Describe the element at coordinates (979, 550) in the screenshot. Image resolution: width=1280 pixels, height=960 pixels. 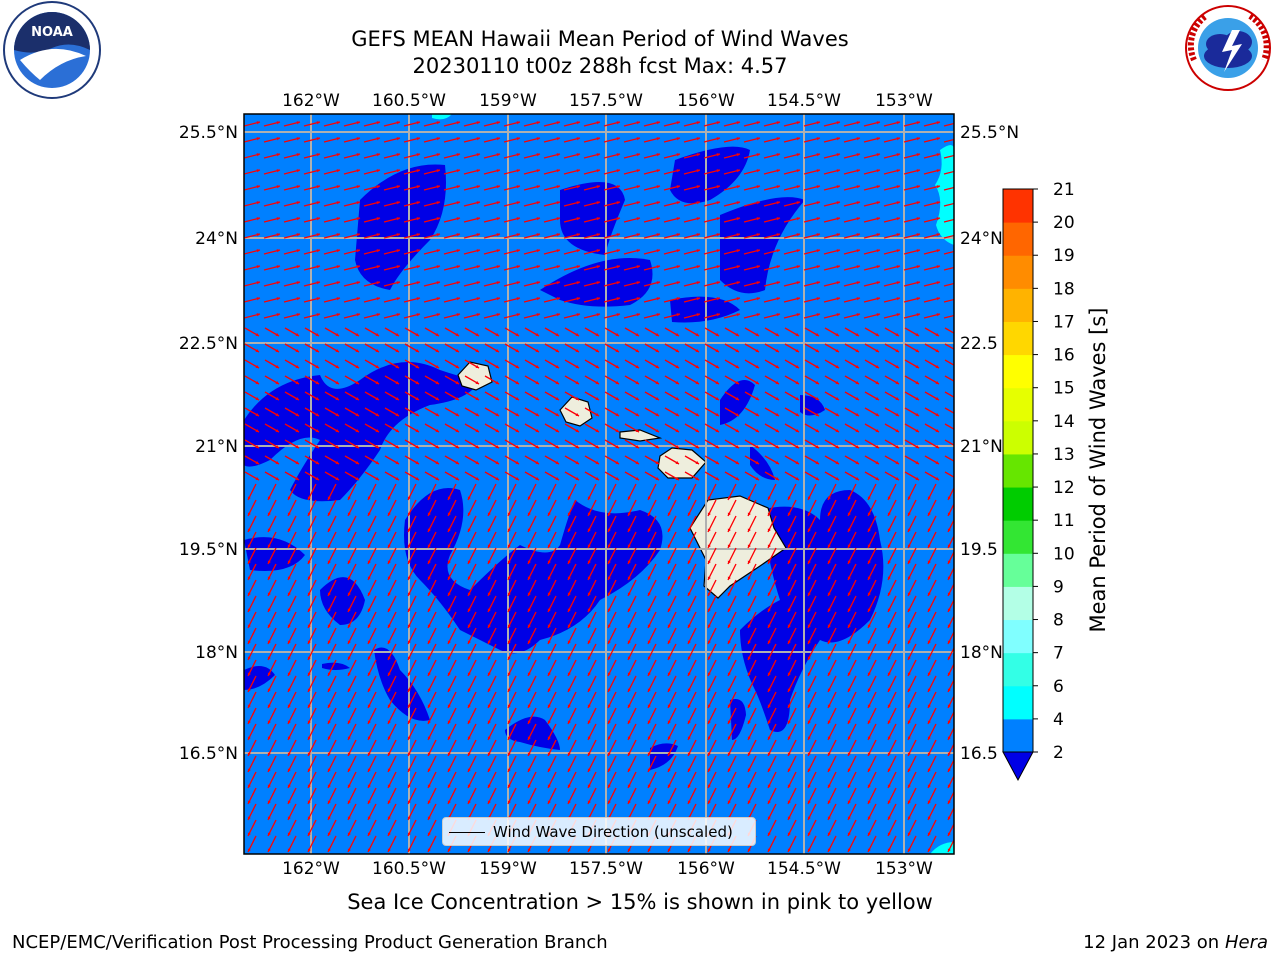
I see `lat-tick-label-right: 19.5` at that location.